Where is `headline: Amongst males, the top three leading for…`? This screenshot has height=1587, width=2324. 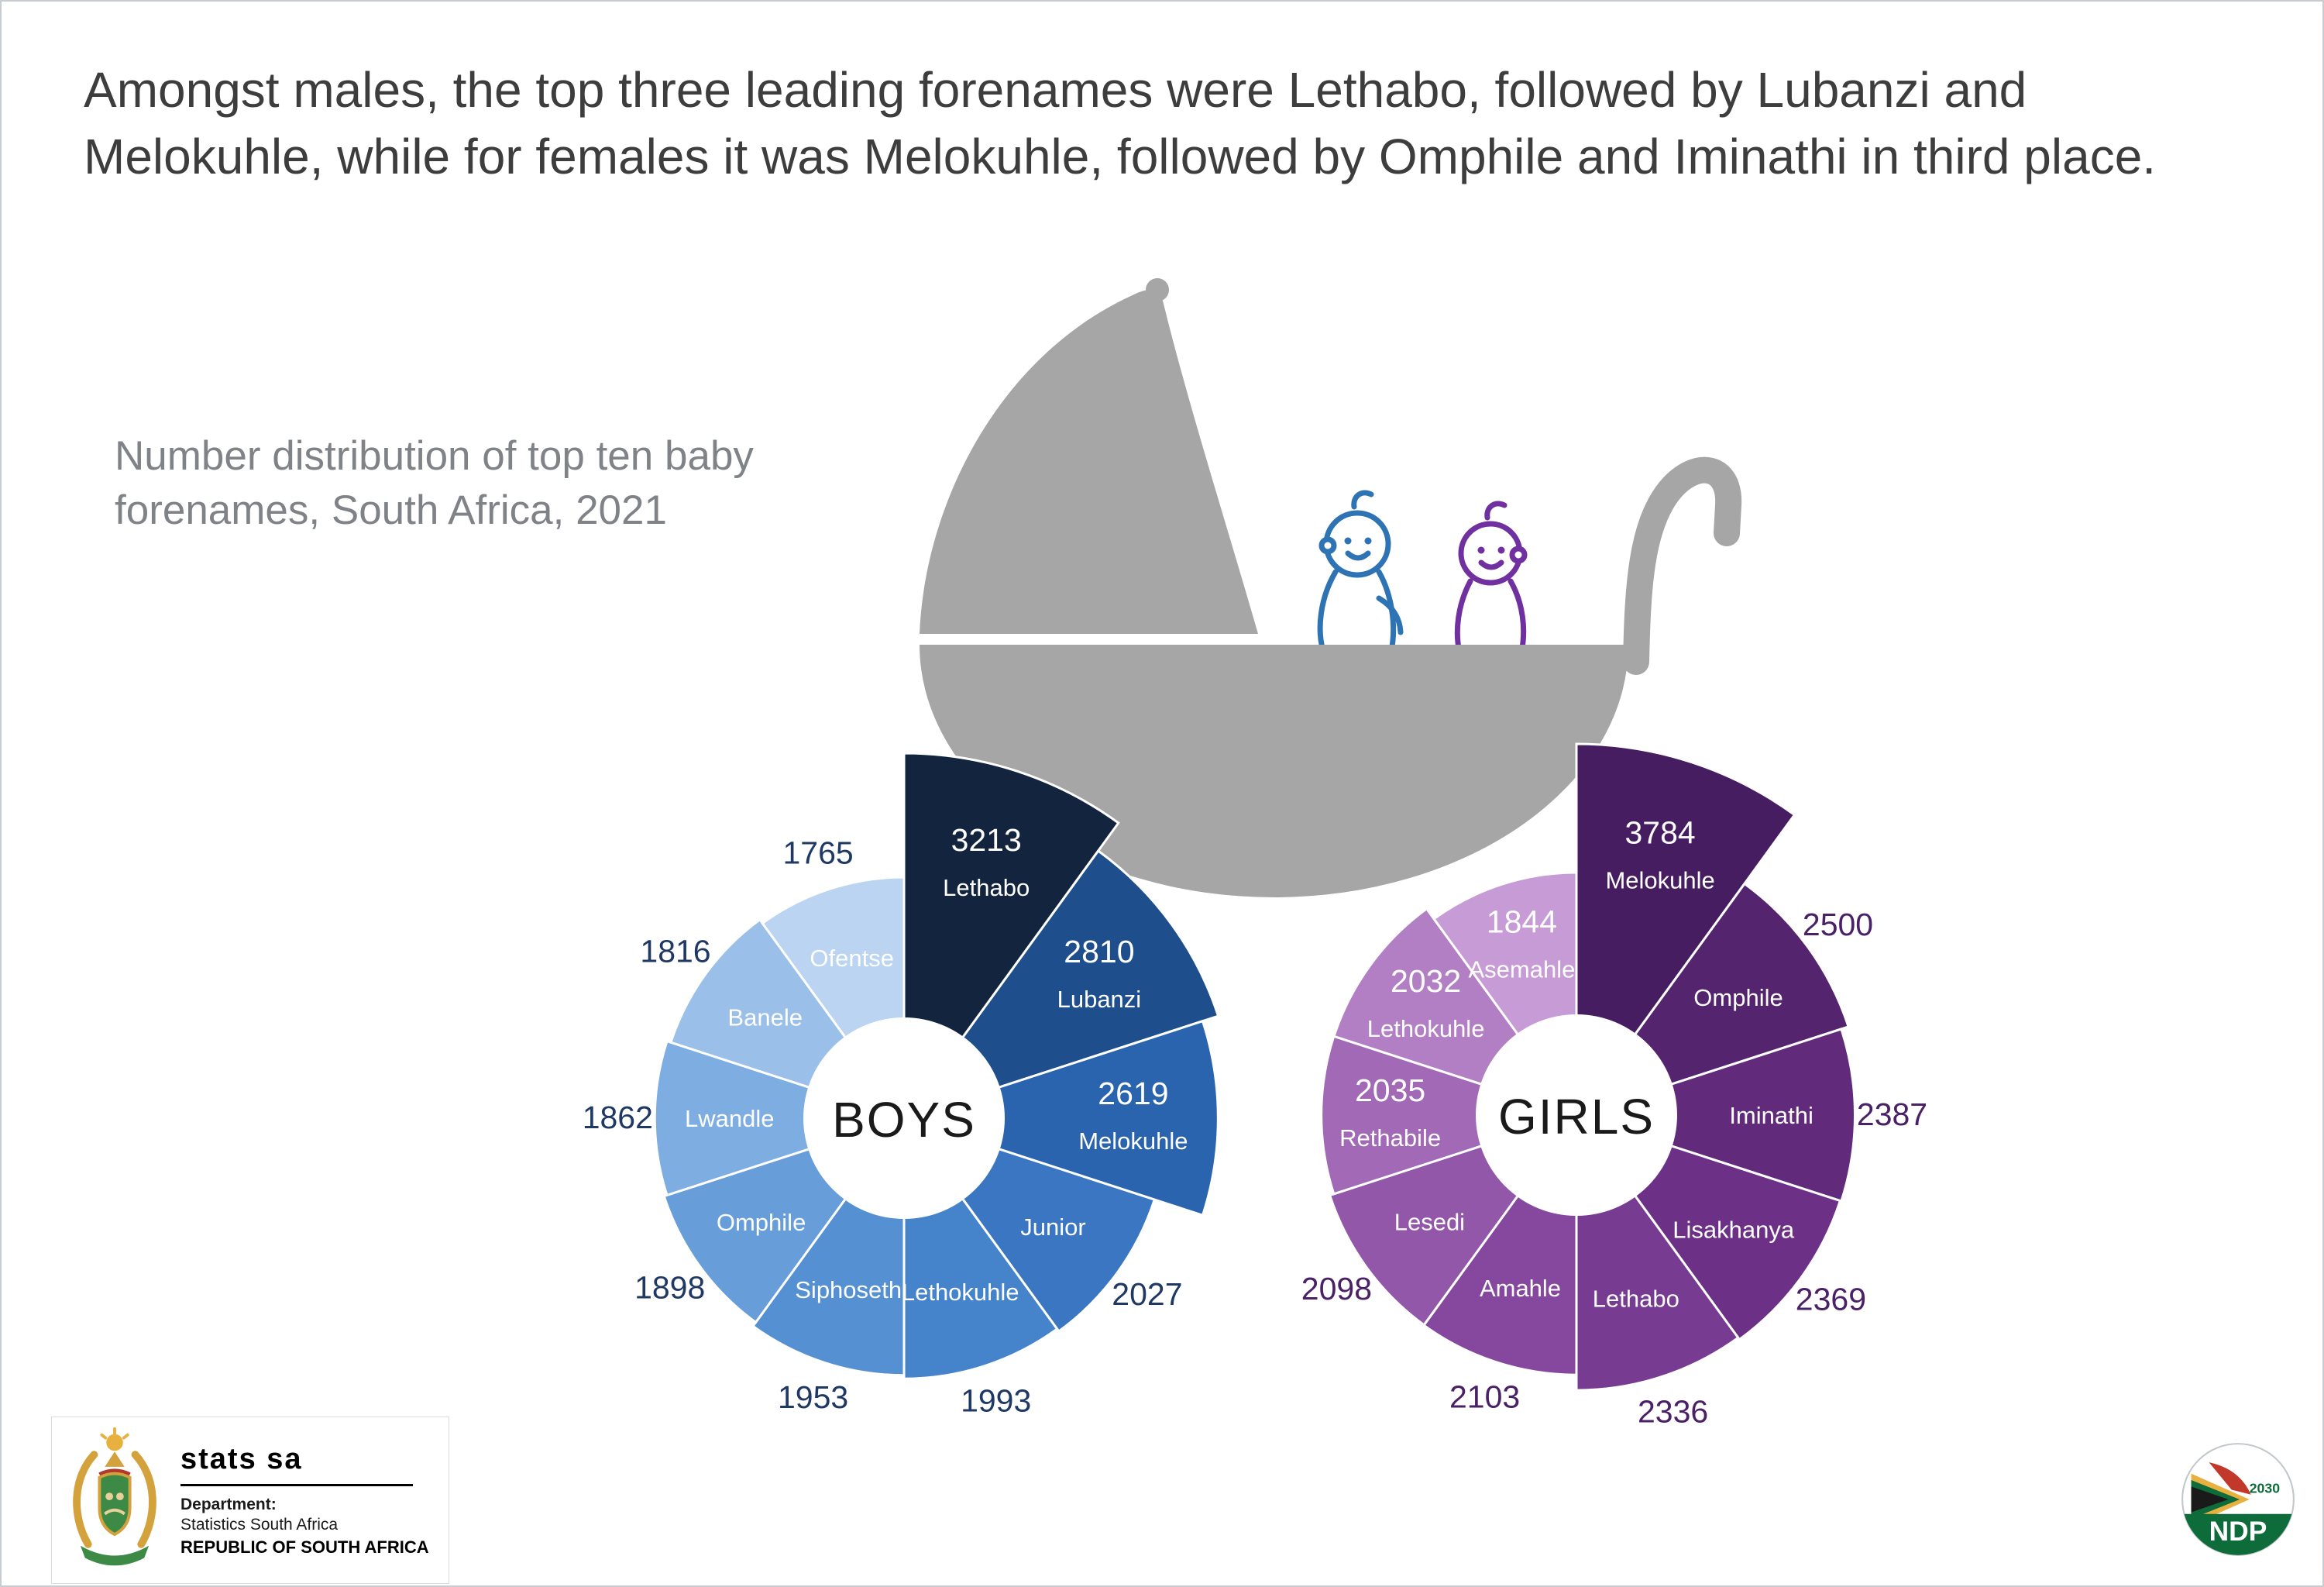 headline: Amongst males, the top three leading for… is located at coordinates (1120, 123).